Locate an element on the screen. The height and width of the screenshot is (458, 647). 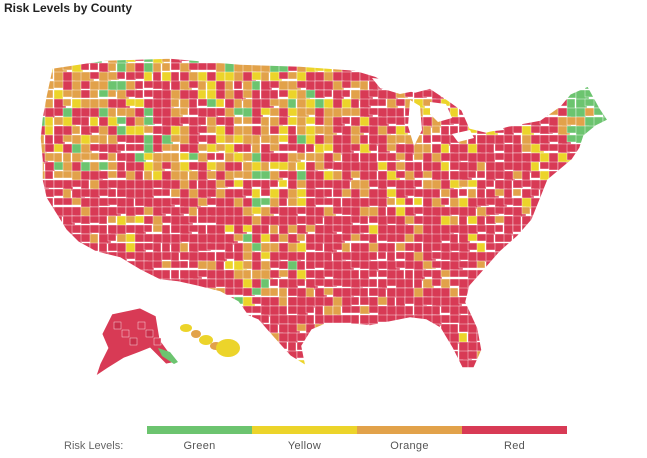
legend-swatch-yellow is located at coordinates (304, 430).